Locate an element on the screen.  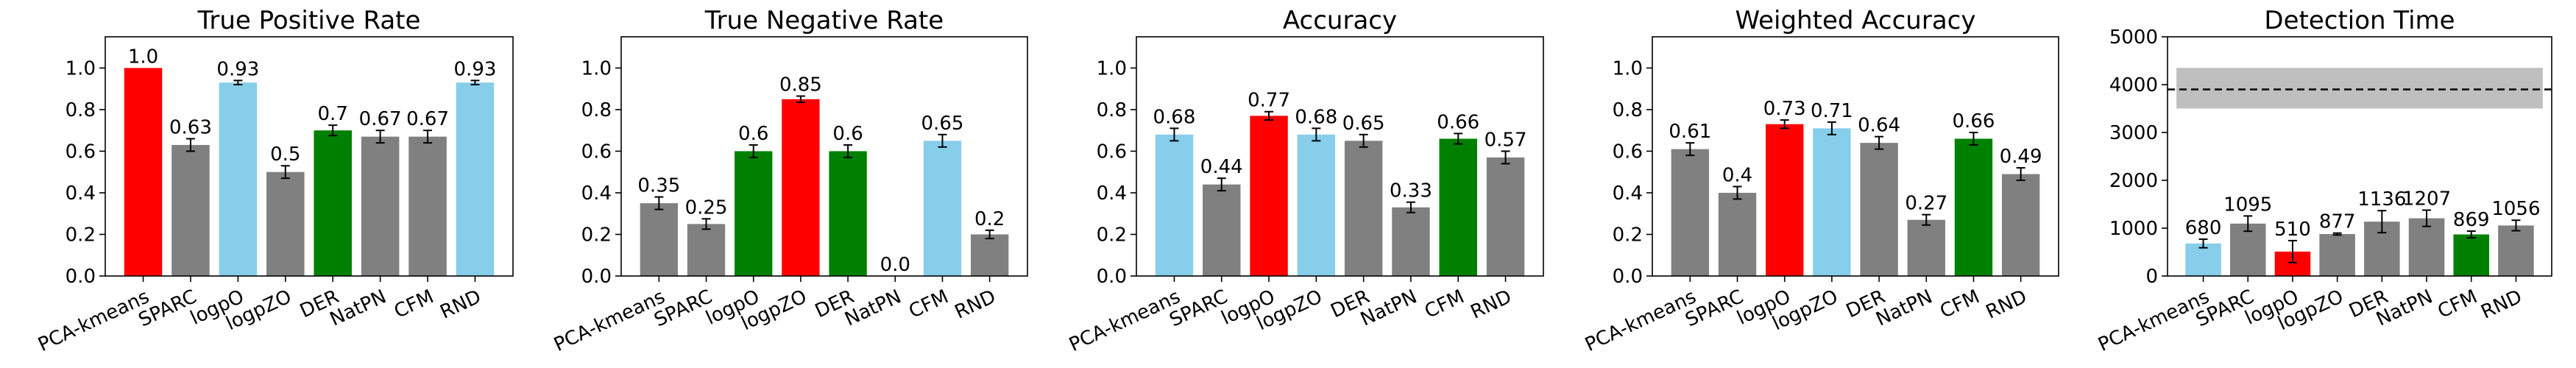
data-label: 0.4 is located at coordinates (1737, 175).